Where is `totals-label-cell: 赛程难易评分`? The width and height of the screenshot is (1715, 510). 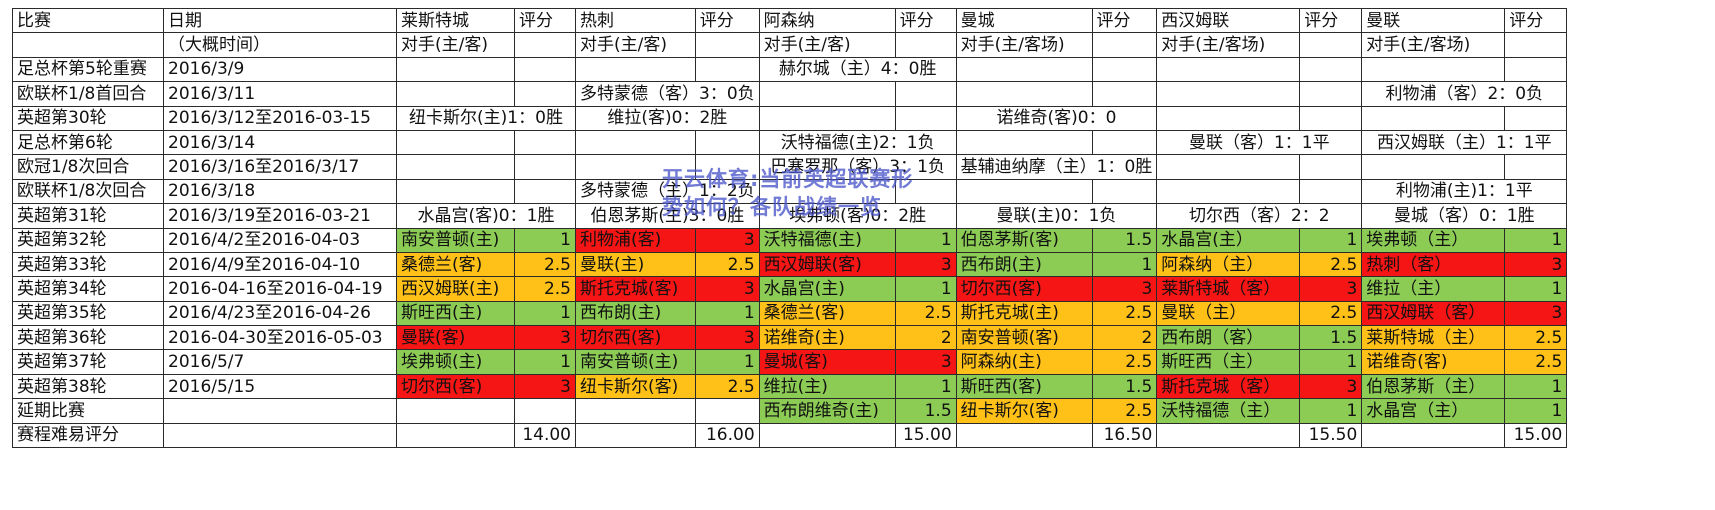
totals-label-cell: 赛程难易评分 is located at coordinates (88, 435).